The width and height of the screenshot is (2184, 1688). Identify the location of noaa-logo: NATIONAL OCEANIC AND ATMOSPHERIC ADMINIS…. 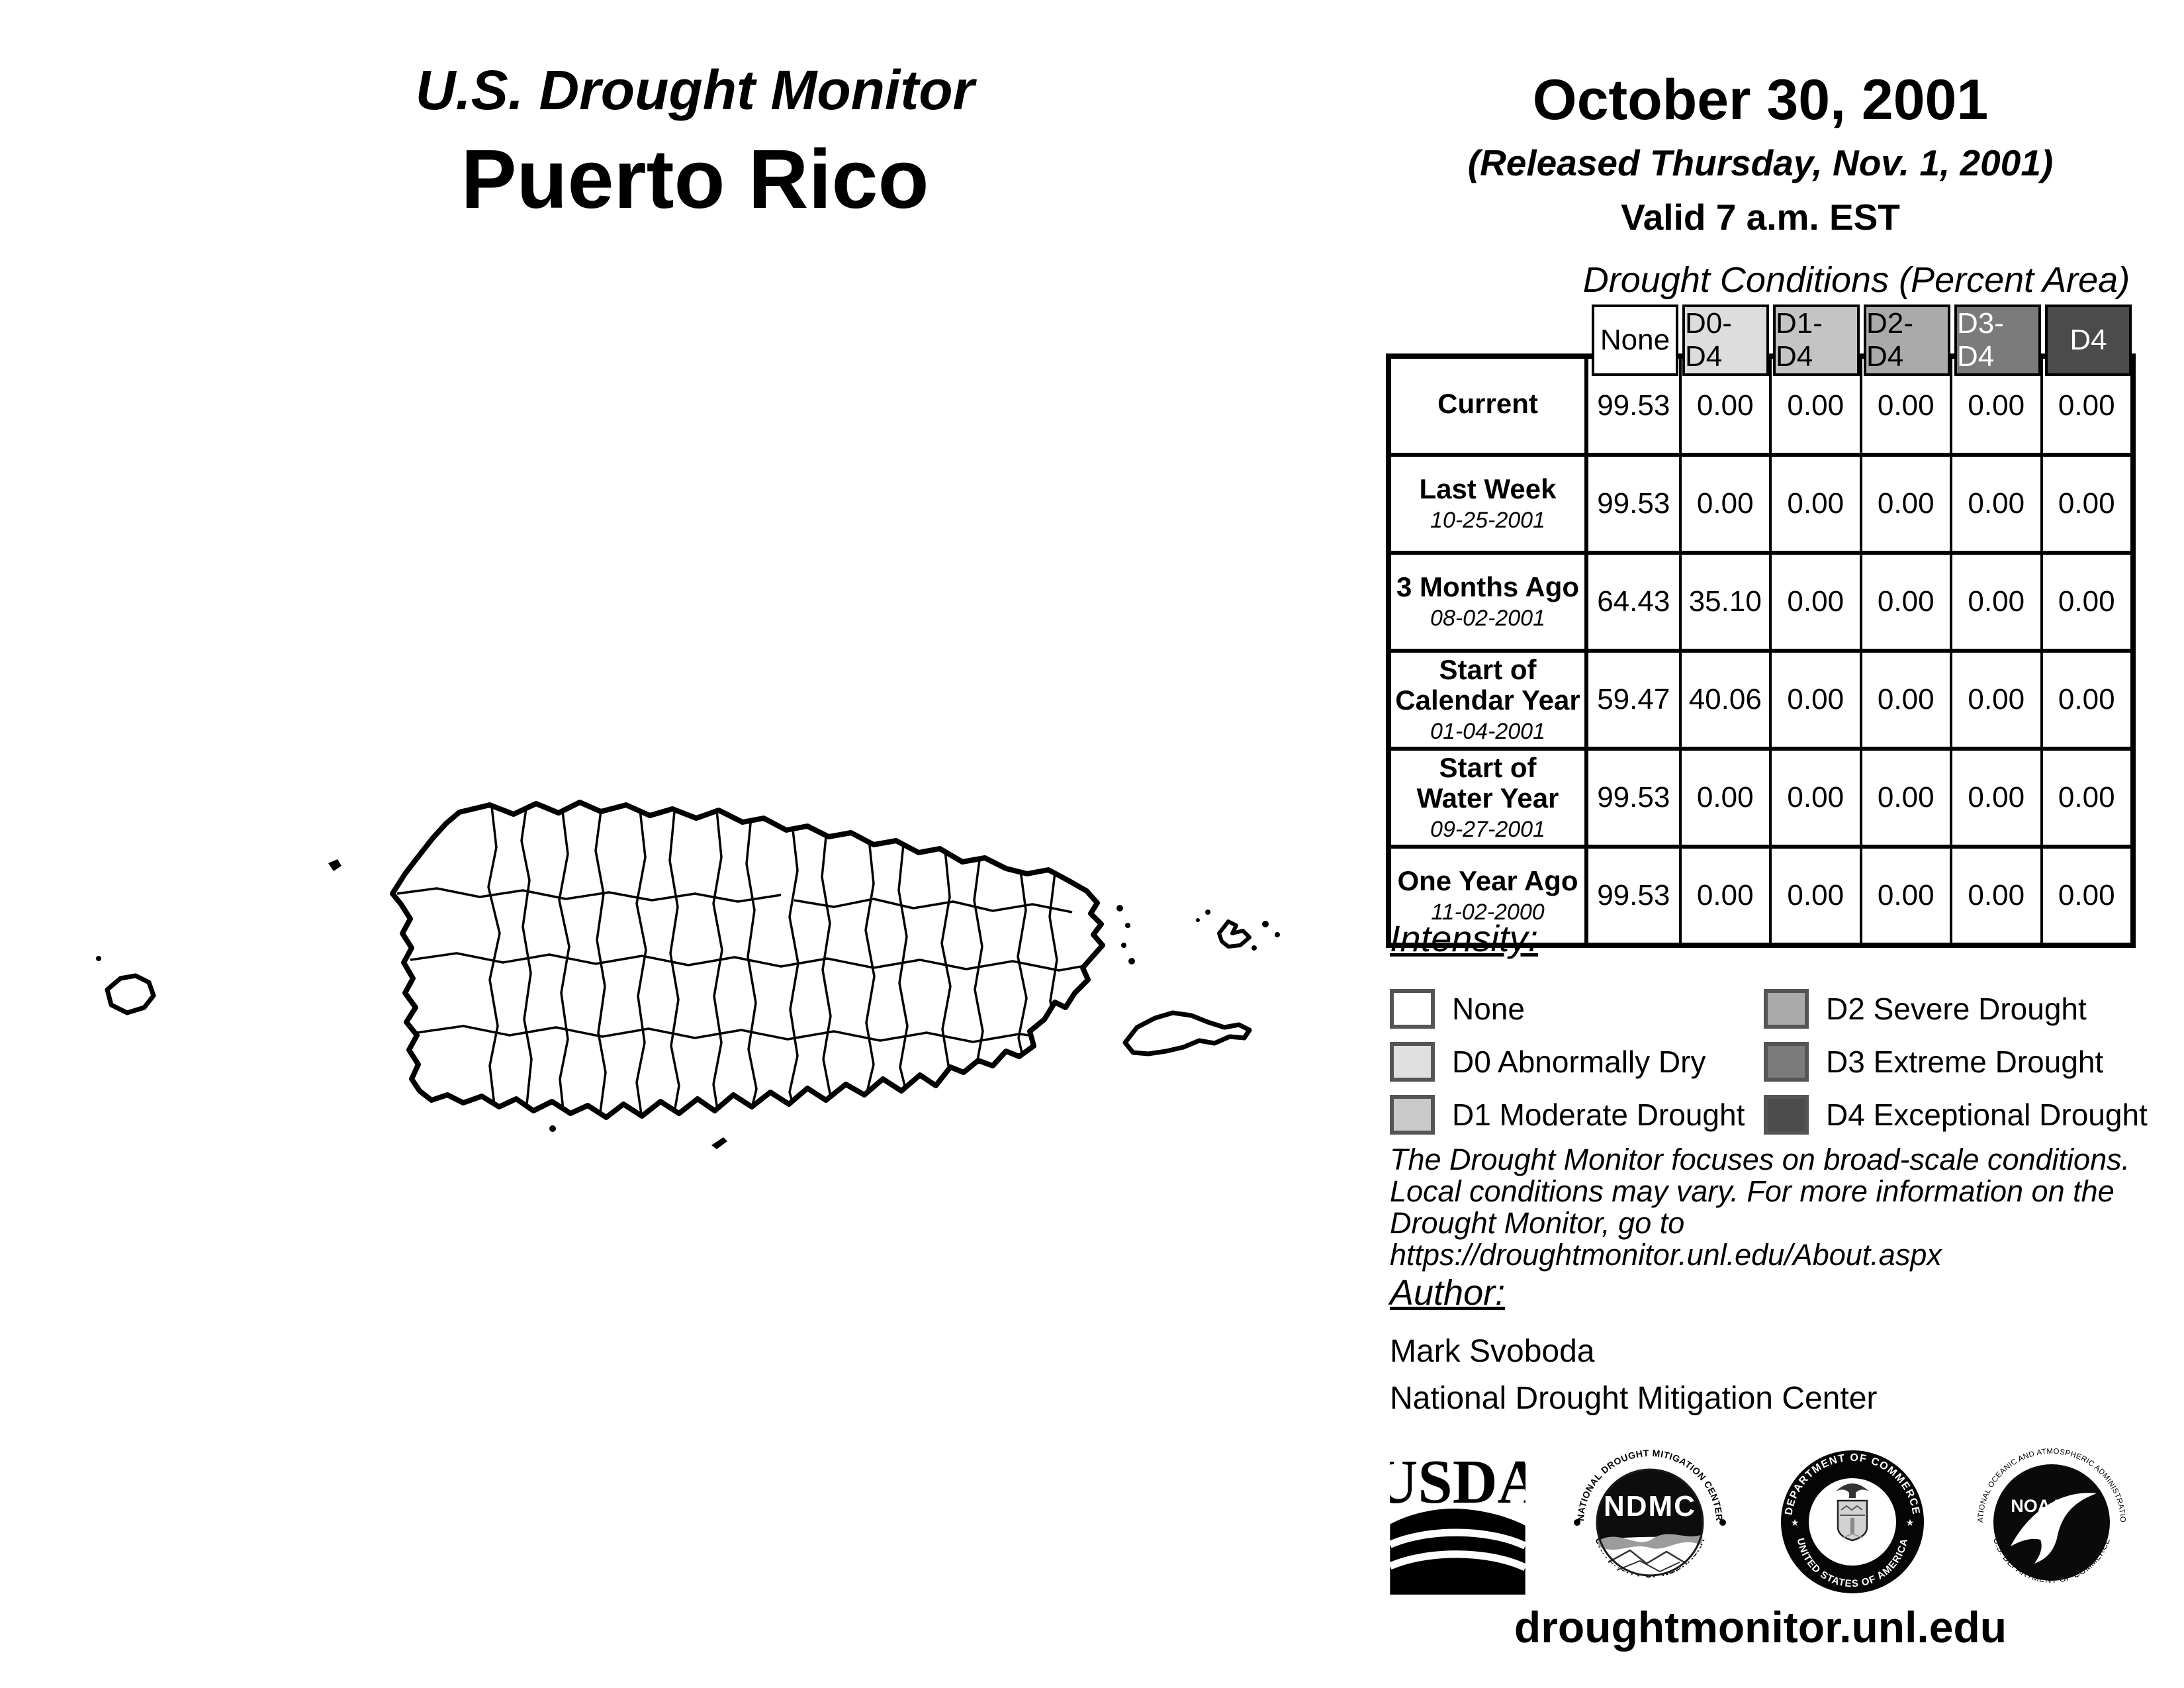
(2049, 1510).